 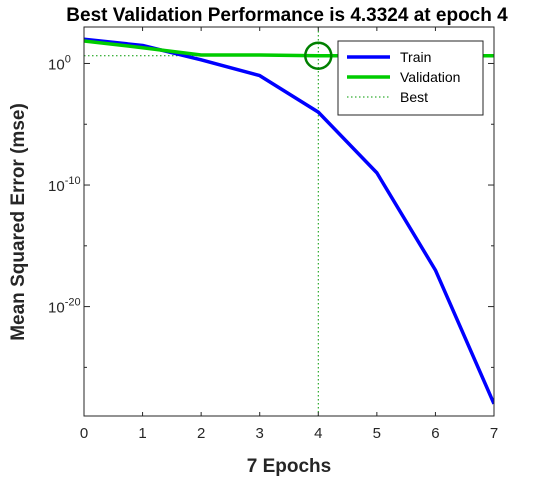 I want to click on x-tick-label: 1, so click(x=142, y=433).